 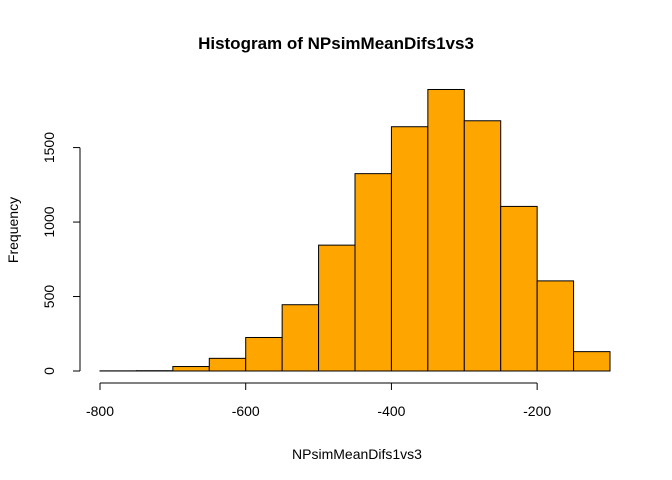 I want to click on y-axis: 0 500 1000 1500, so click(x=61, y=253).